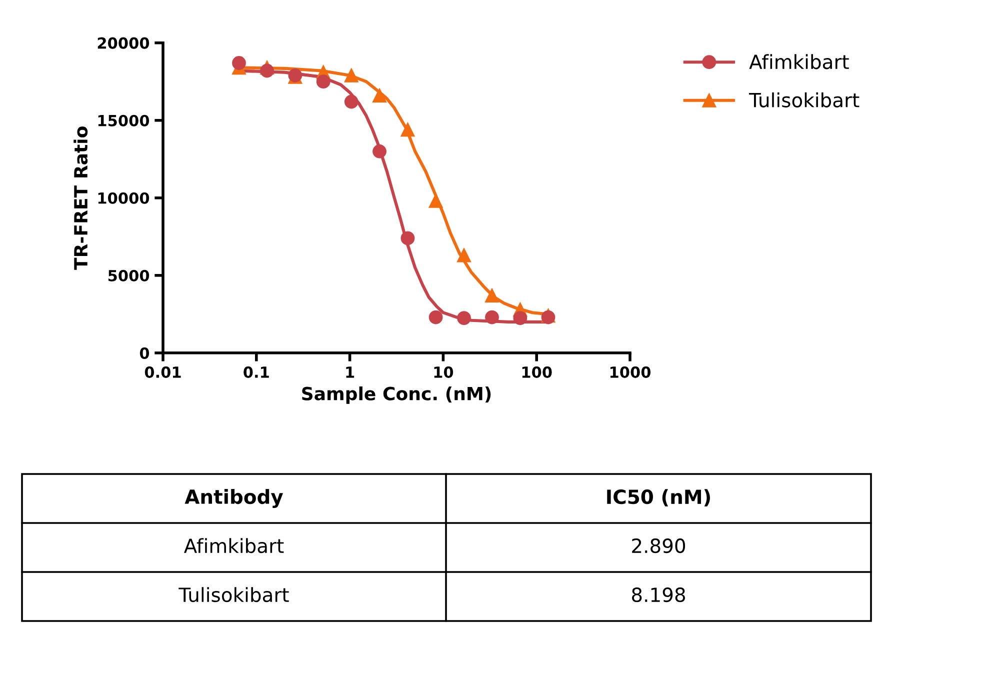 This screenshot has width=1000, height=680. I want to click on x-tick-label: 10, so click(444, 372).